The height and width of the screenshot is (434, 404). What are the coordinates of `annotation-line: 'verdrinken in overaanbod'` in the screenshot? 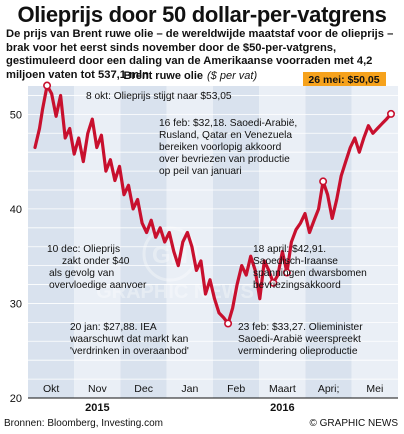 It's located at (129, 351).